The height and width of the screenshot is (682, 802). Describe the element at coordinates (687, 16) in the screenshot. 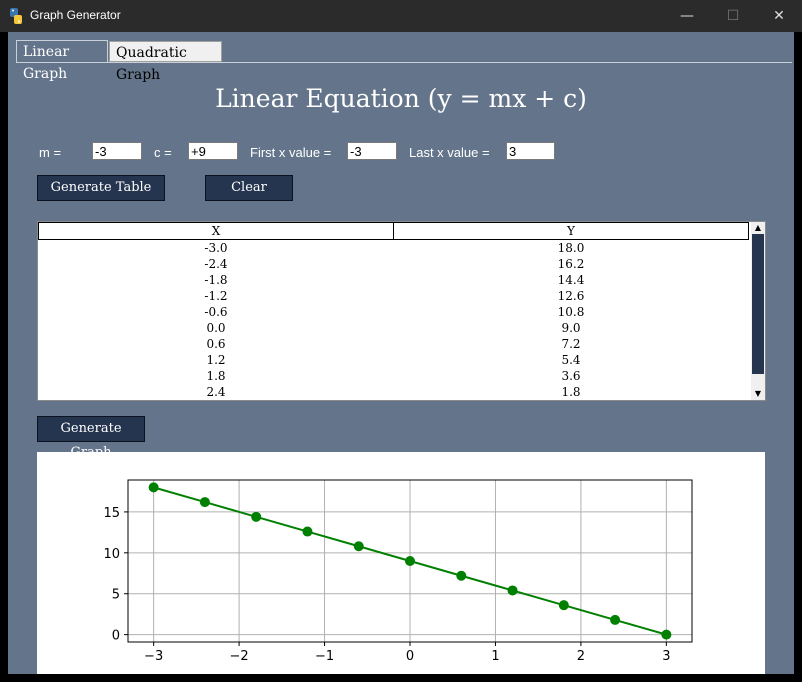

I see `minimize-button: —` at that location.